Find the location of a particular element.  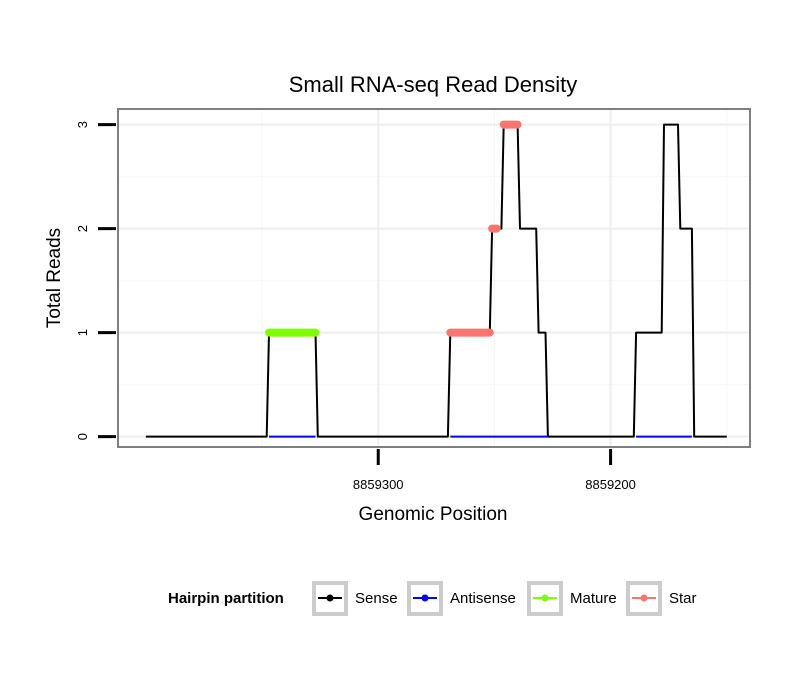

series-star is located at coordinates (484, 228).